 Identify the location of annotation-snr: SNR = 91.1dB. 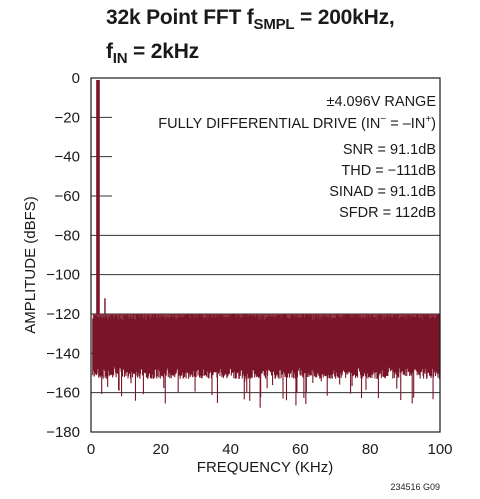
(389, 150).